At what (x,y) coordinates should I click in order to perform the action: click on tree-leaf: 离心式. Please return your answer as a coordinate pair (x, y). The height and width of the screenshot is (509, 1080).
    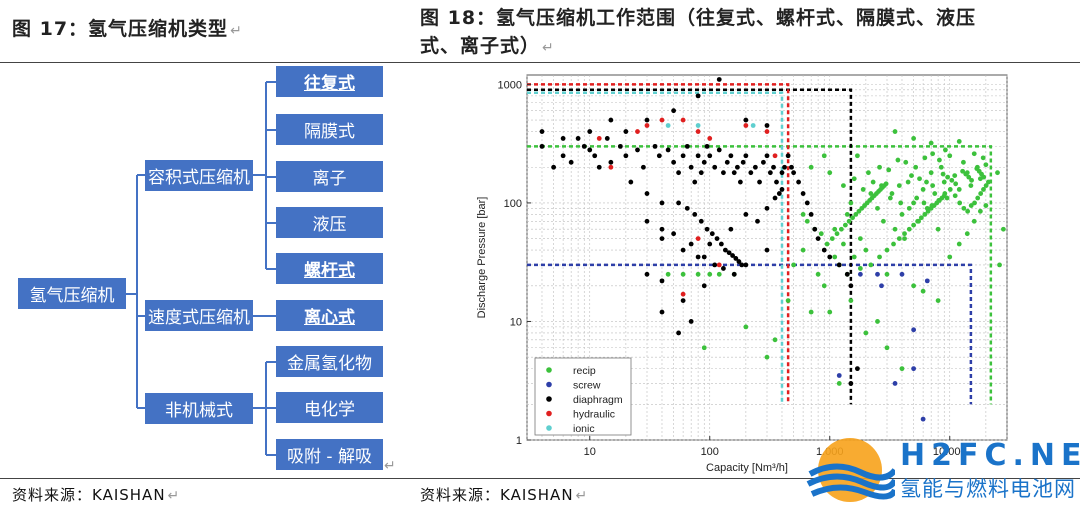
    Looking at the image, I should click on (329, 315).